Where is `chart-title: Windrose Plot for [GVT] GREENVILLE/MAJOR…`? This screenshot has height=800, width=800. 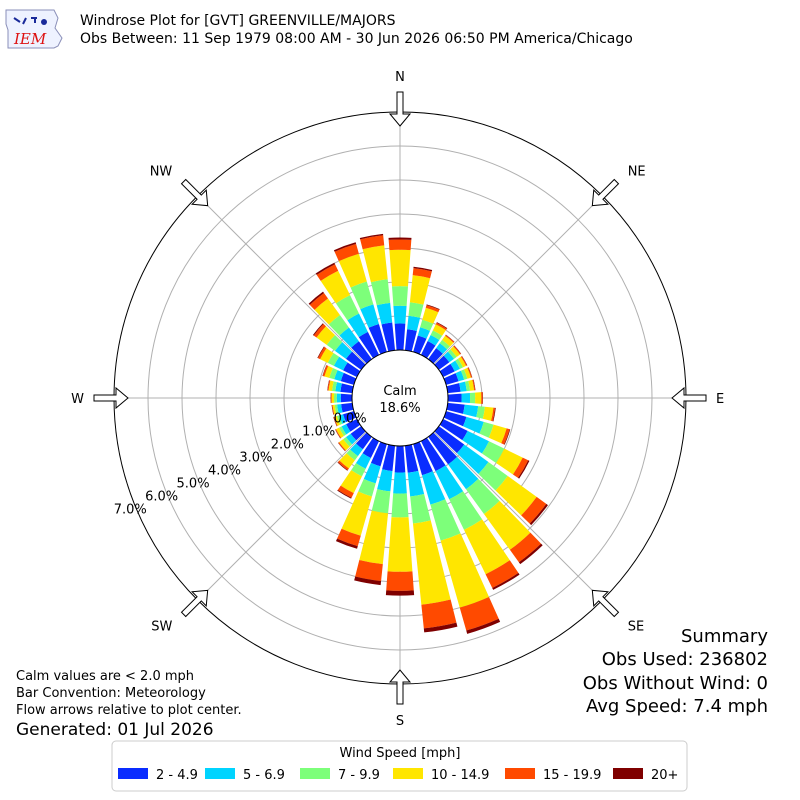
chart-title: Windrose Plot for [GVT] GREENVILLE/MAJOR… is located at coordinates (238, 21).